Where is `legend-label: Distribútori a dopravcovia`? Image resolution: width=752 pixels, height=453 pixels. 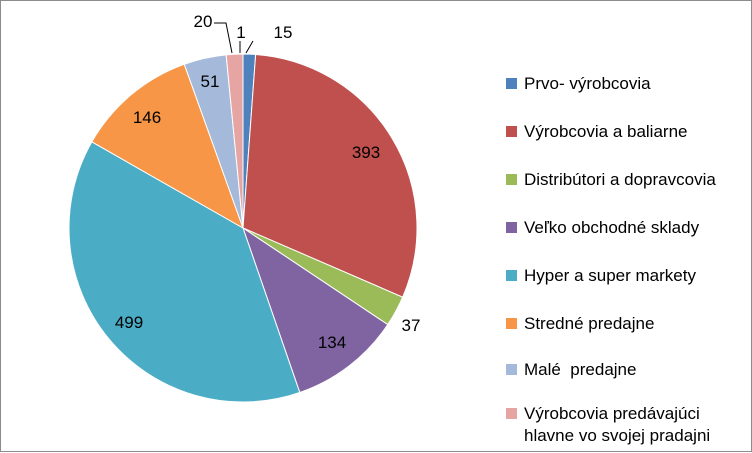 legend-label: Distribútori a dopravcovia is located at coordinates (620, 179).